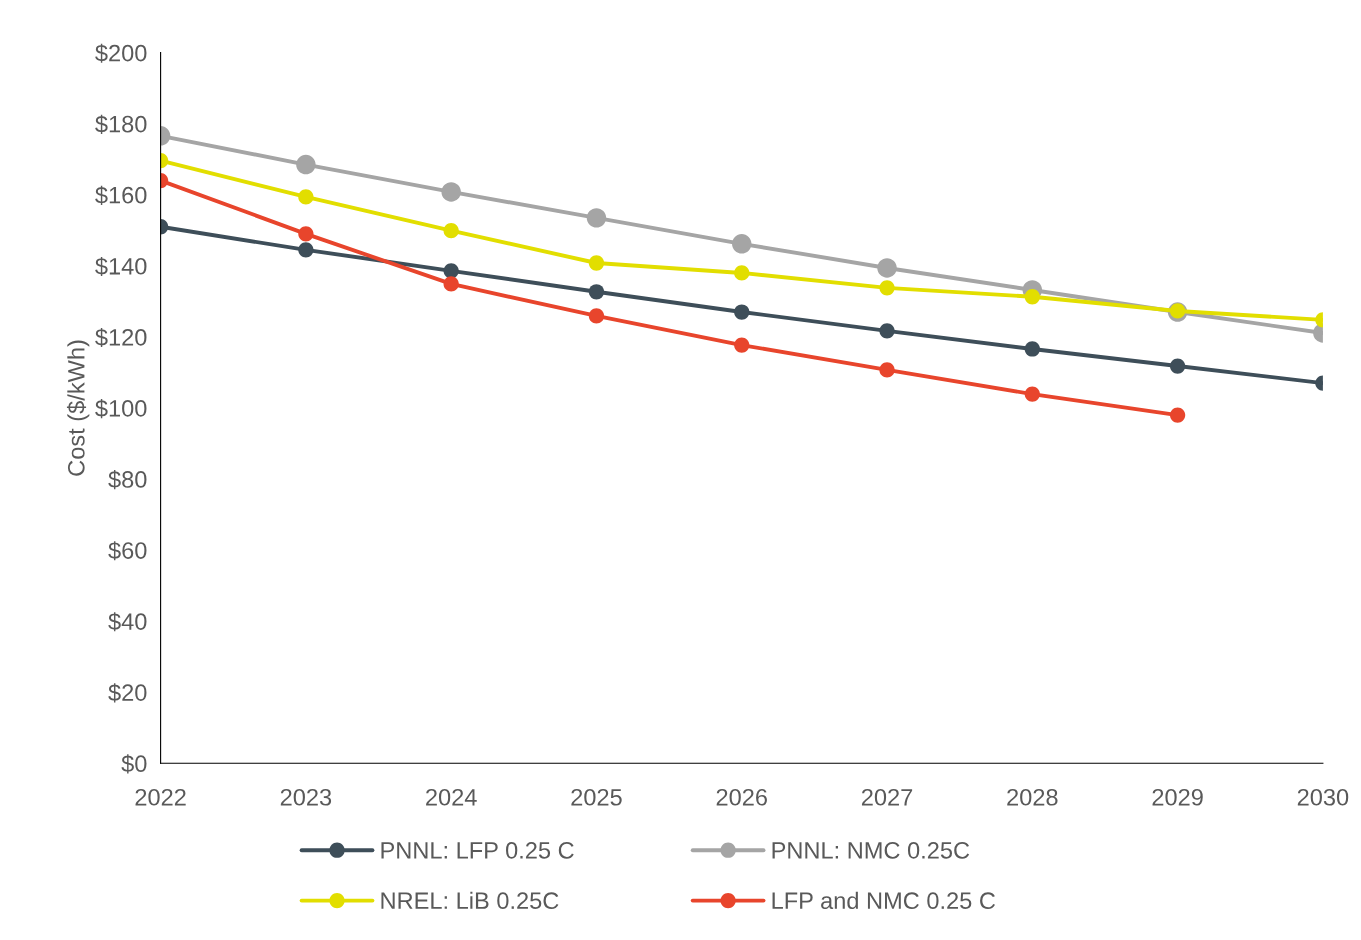  Describe the element at coordinates (78, 408) in the screenshot. I see `y-axis-title: Cost ($/kWh)` at that location.